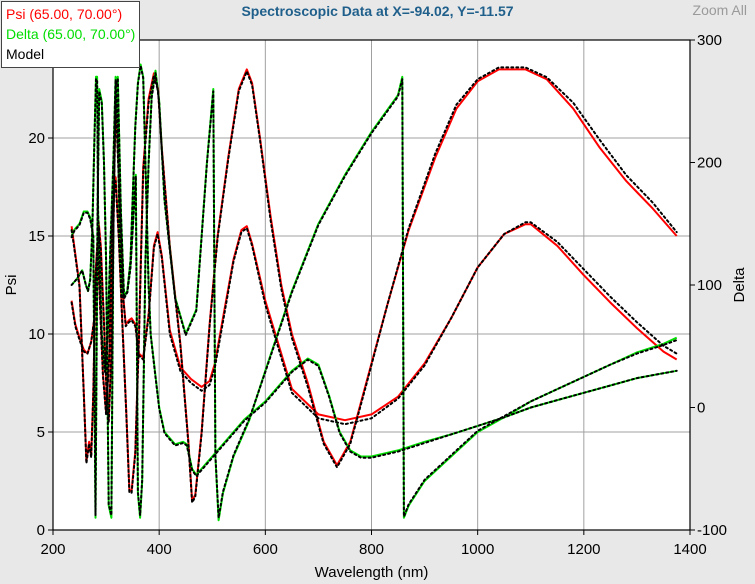 The width and height of the screenshot is (755, 584). I want to click on y2-tick-label: 200, so click(709, 163).